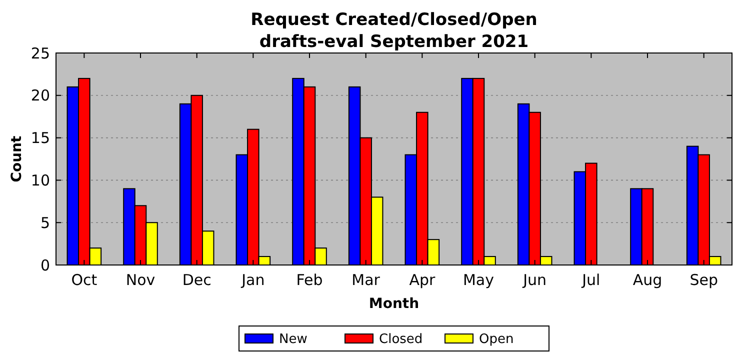  I want to click on x-tick-label: Oct, so click(84, 280).